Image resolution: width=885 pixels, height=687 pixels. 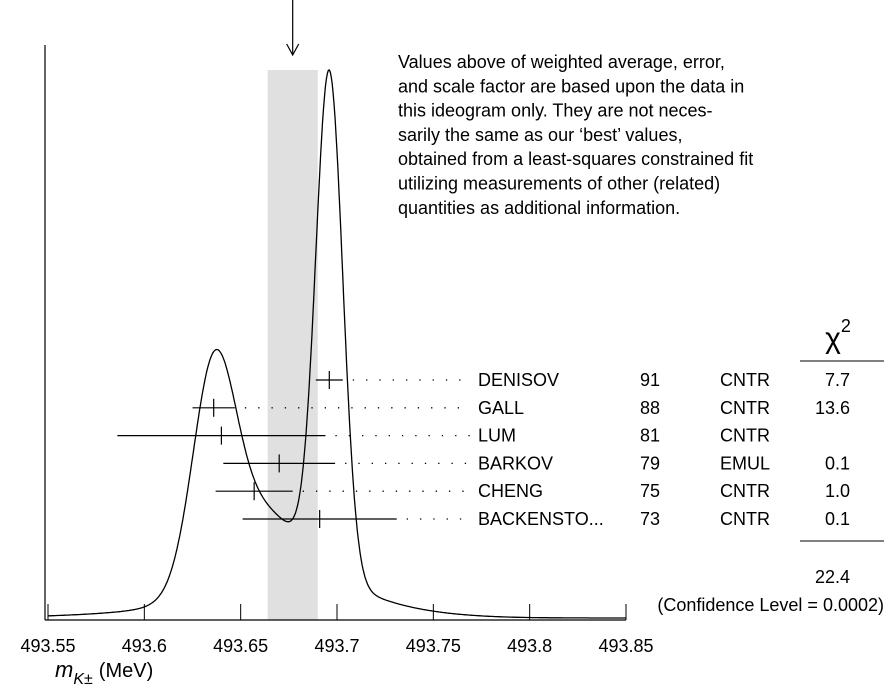 What do you see at coordinates (240, 646) in the screenshot?
I see `x-tick-label: 493.65` at bounding box center [240, 646].